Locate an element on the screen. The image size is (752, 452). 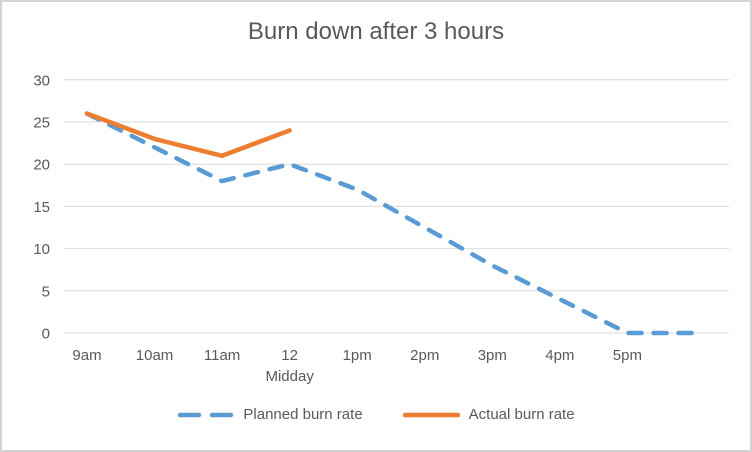
x-axis-tick-label: 4pm is located at coordinates (559, 355).